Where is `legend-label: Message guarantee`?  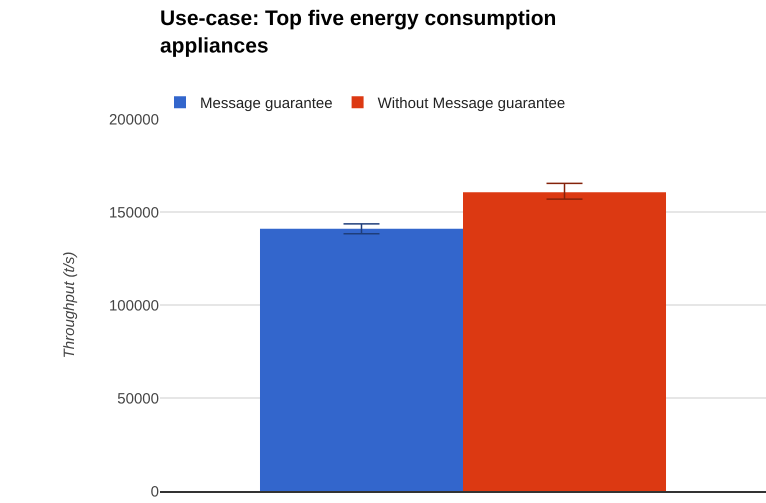
legend-label: Message guarantee is located at coordinates (266, 103).